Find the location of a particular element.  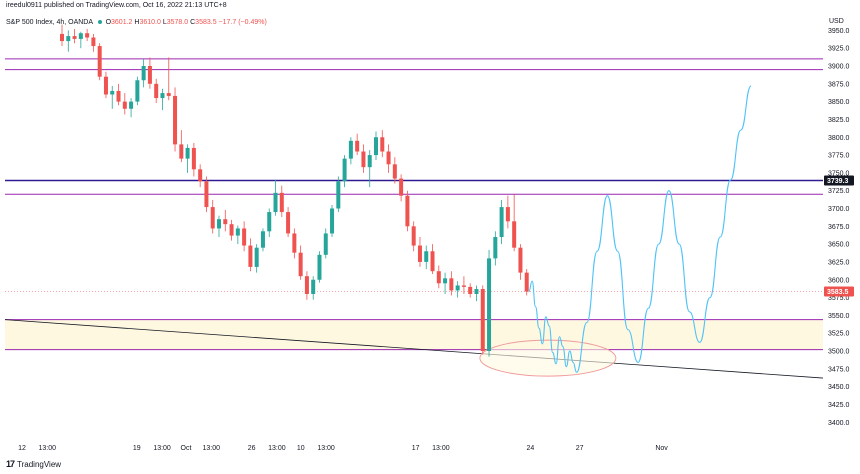

key-level-tag-label: 3739.3 is located at coordinates (838, 181).